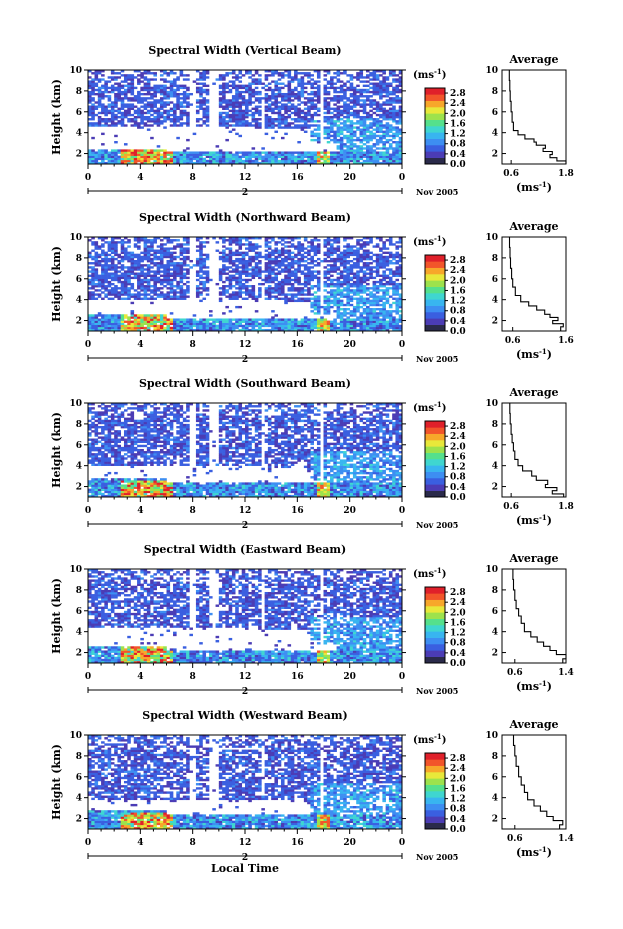  What do you see at coordinates (245, 217) in the screenshot?
I see `panel-title: Spectral Width (Northward Beam)` at bounding box center [245, 217].